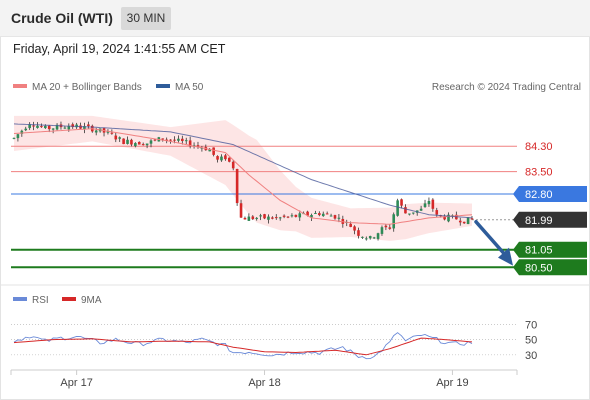 Image resolution: width=590 pixels, height=400 pixels. I want to click on time-axis: Apr 17 Apr 18 Apr 19, so click(264, 379).